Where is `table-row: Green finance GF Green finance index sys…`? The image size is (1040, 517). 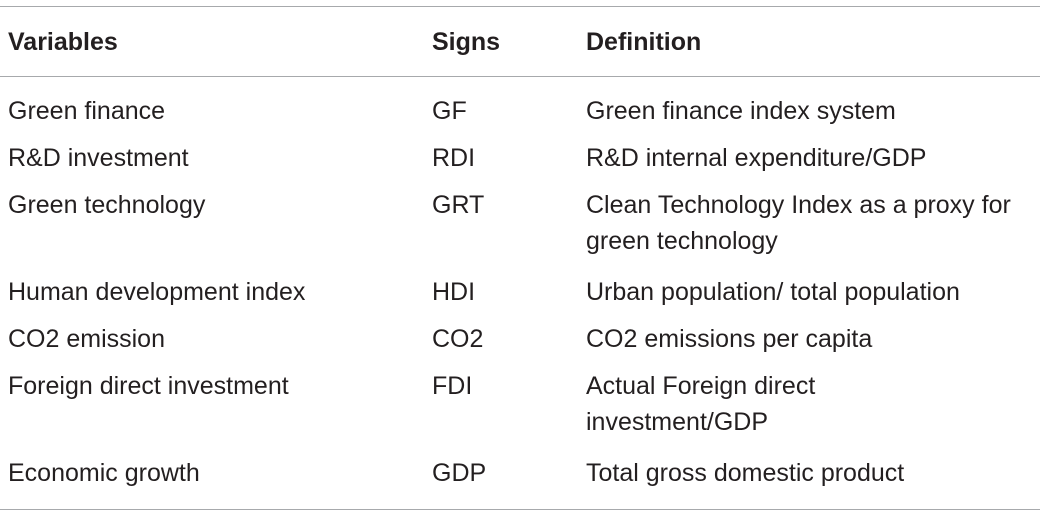
table-row: Green finance GF Green finance index sys… is located at coordinates (520, 111).